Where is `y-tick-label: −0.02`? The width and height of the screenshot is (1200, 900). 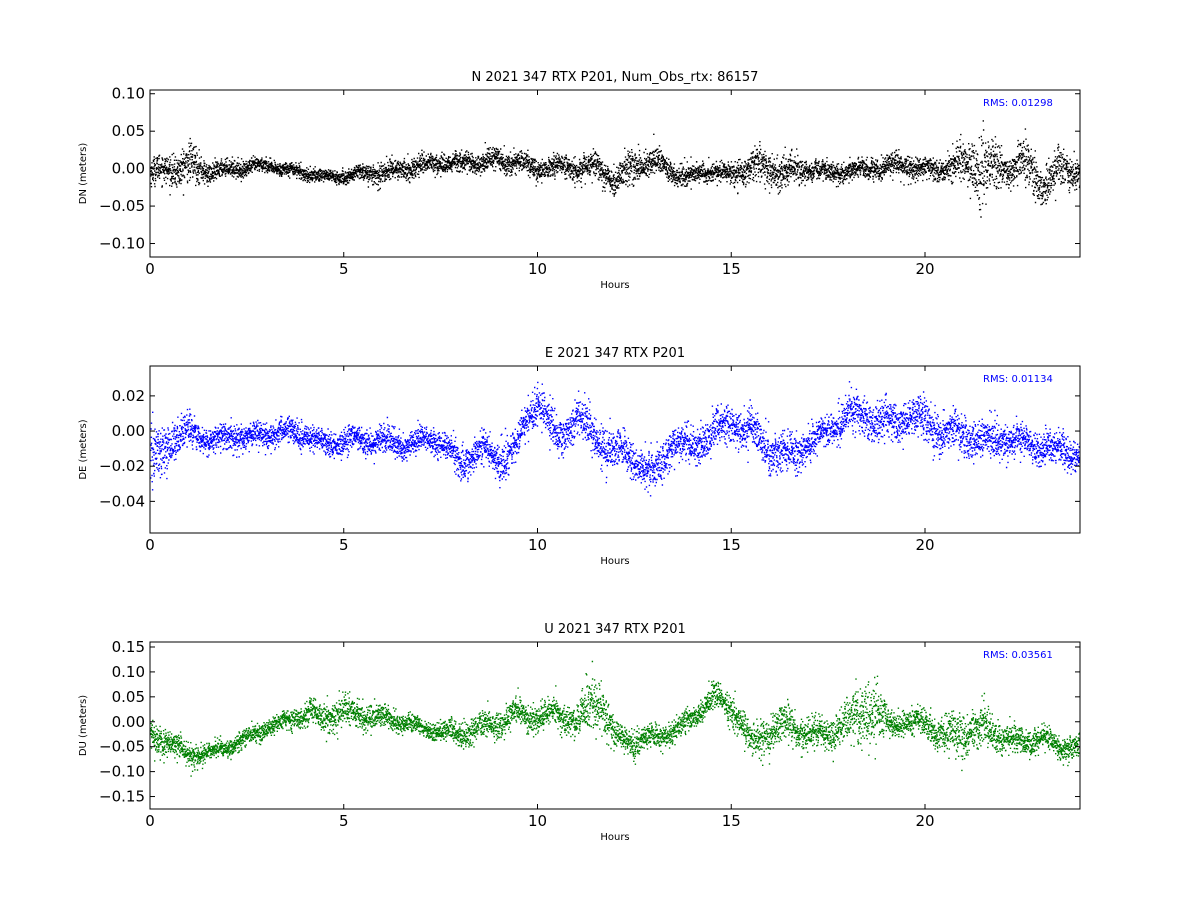
y-tick-label: −0.02 is located at coordinates (122, 466).